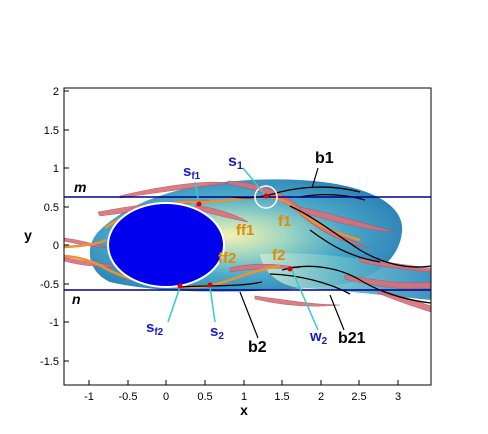 This screenshot has height=434, width=488. Describe the element at coordinates (89, 397) in the screenshot. I see `x-tick-label: -1` at that location.